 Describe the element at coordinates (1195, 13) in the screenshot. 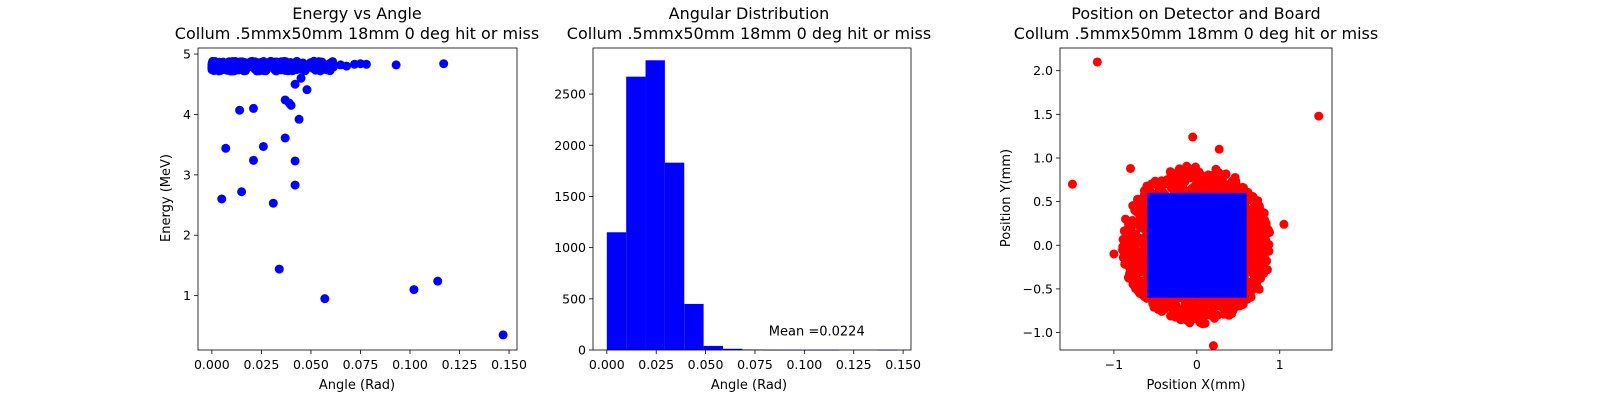

I see `position-panel-title: Position on Detector and Board` at that location.